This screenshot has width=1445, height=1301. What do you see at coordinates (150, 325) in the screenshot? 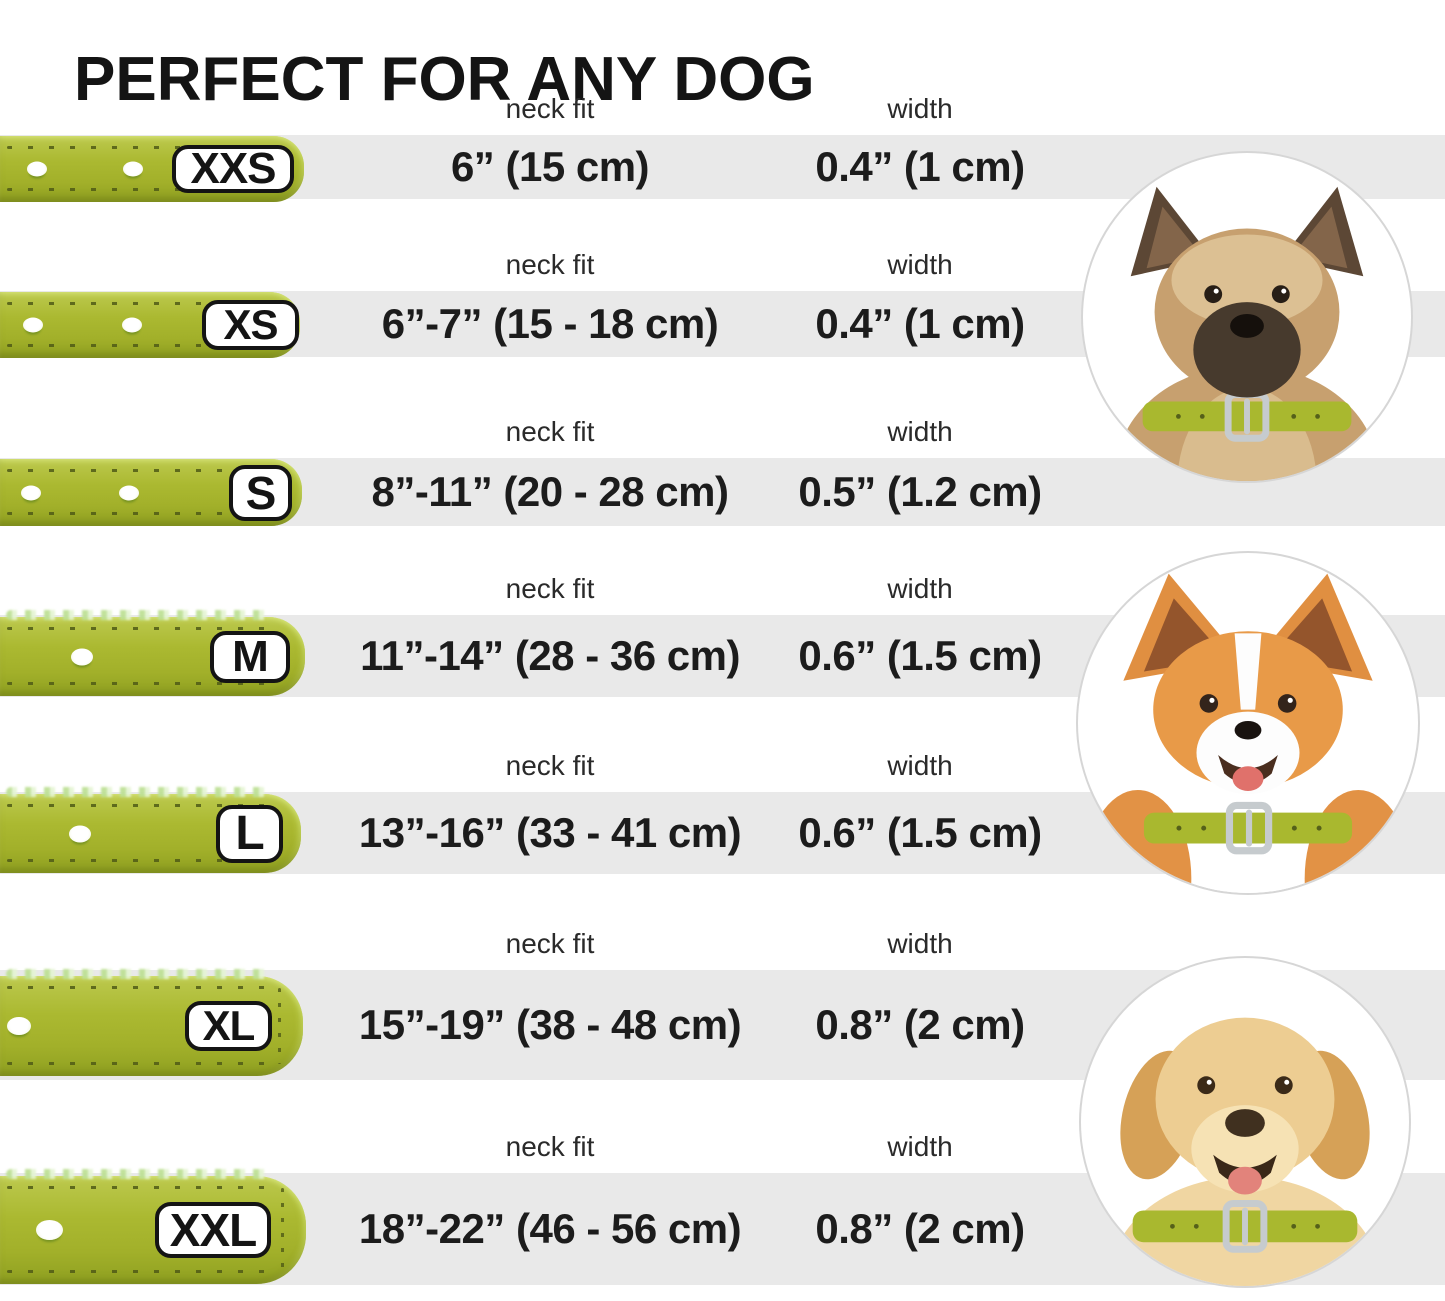
I see `collar-strip: XS` at bounding box center [150, 325].